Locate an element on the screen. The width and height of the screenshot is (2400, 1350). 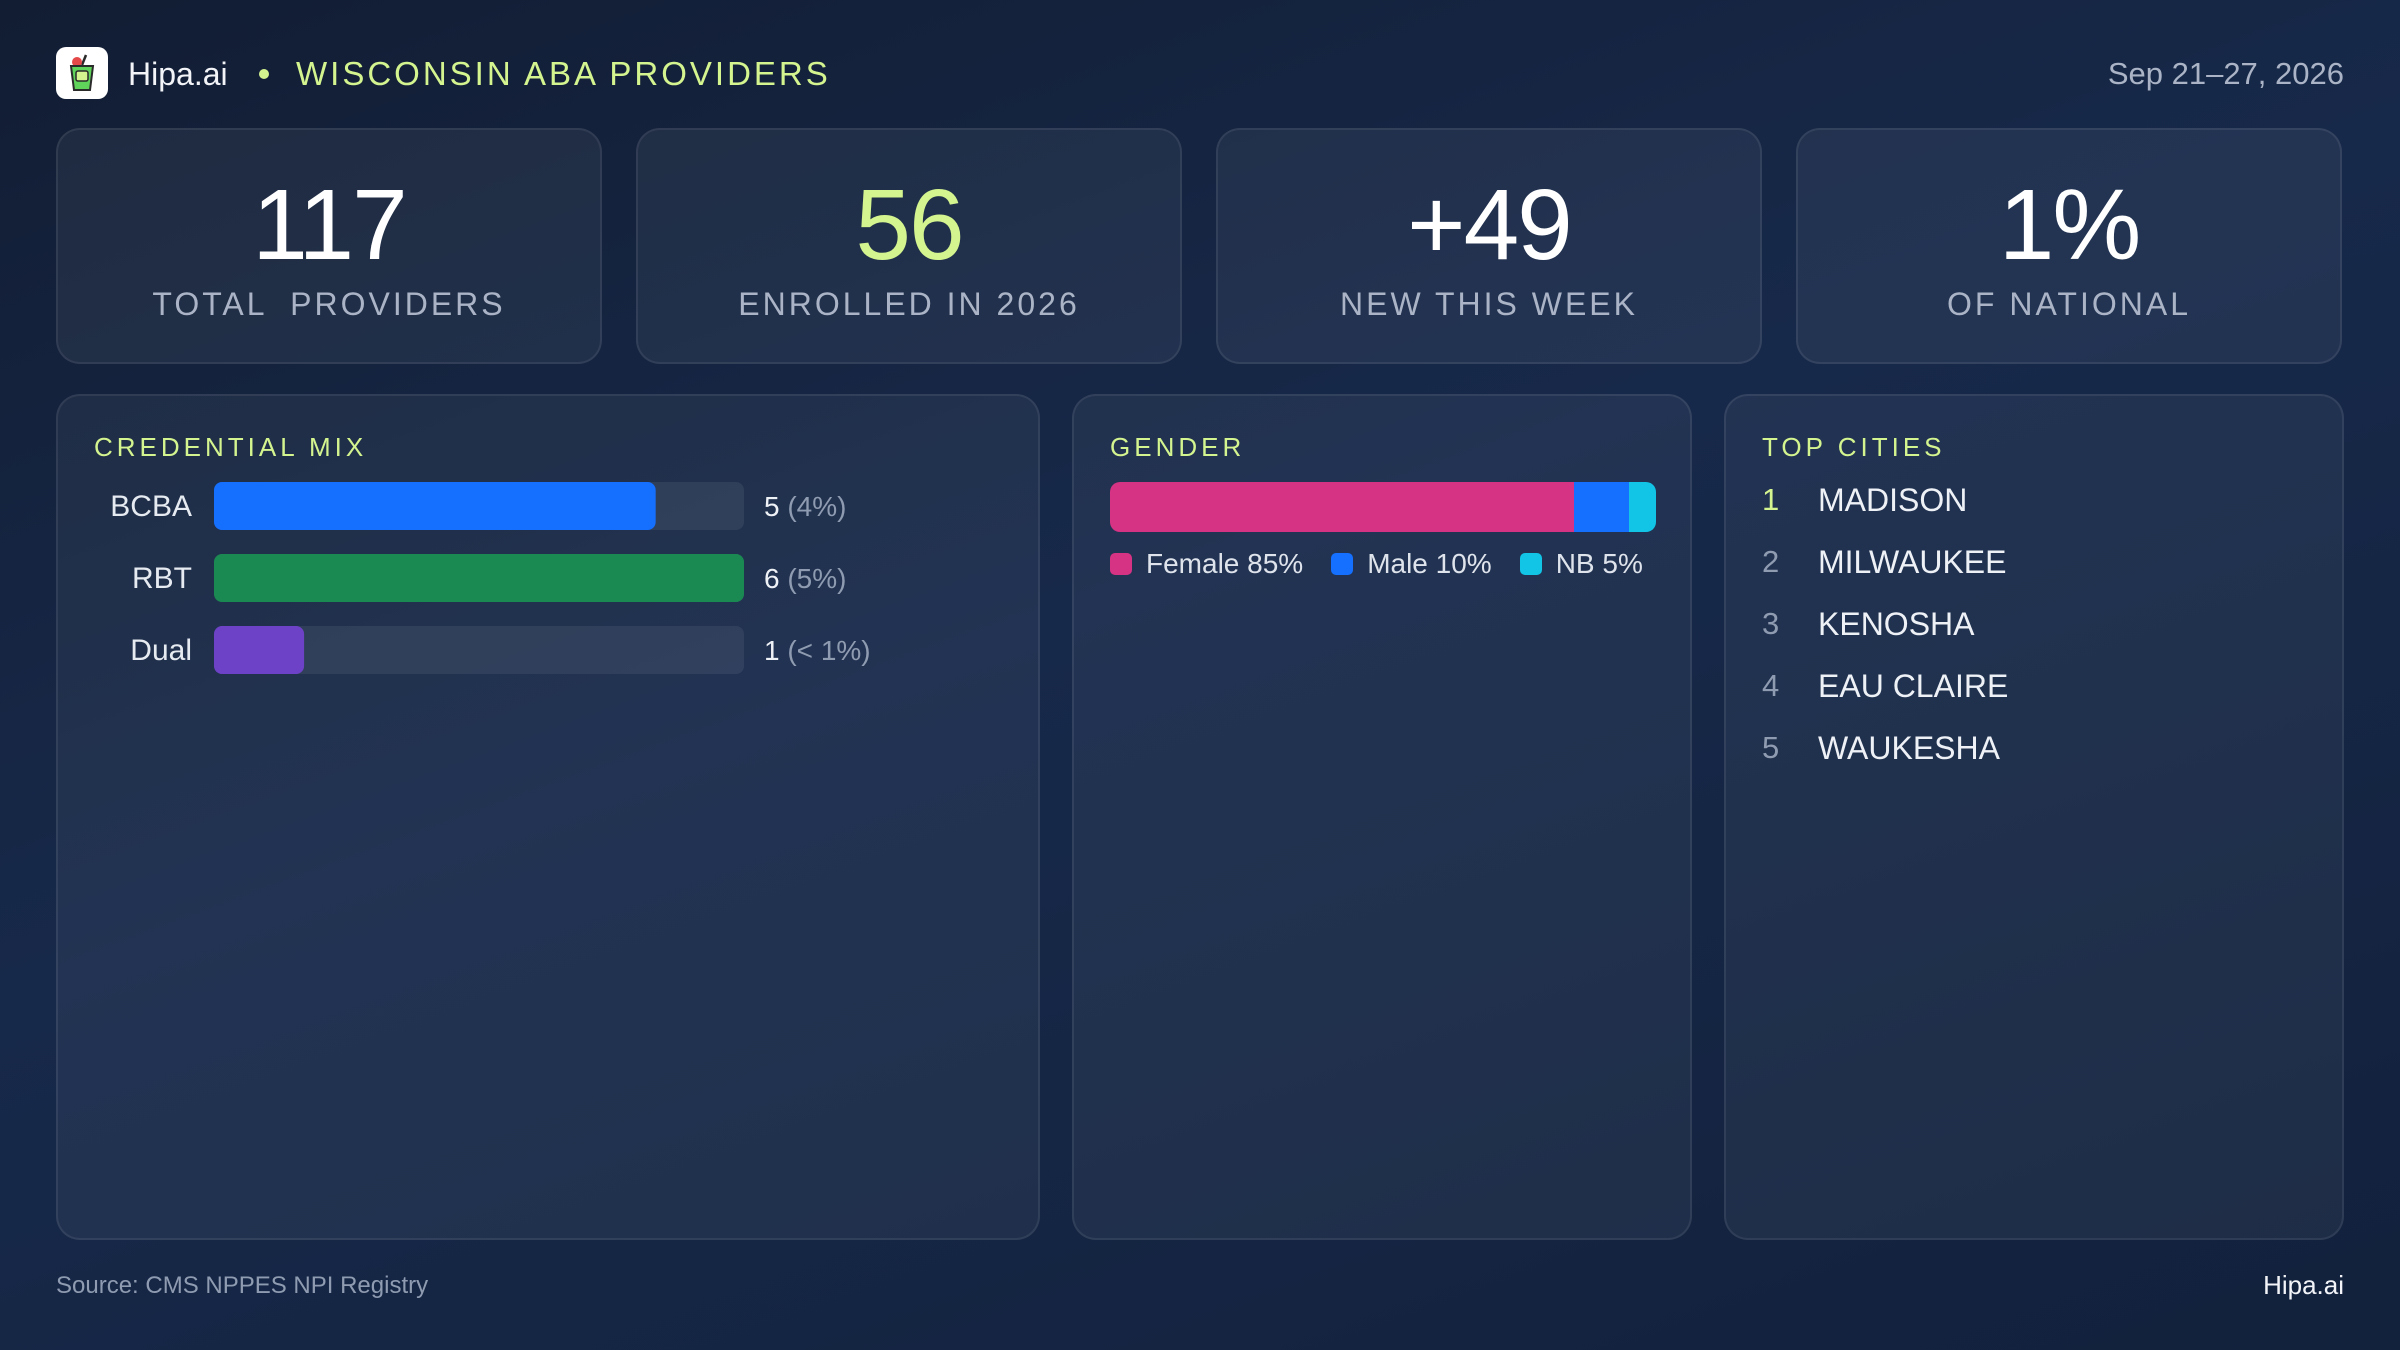
bar-track is located at coordinates (479, 650).